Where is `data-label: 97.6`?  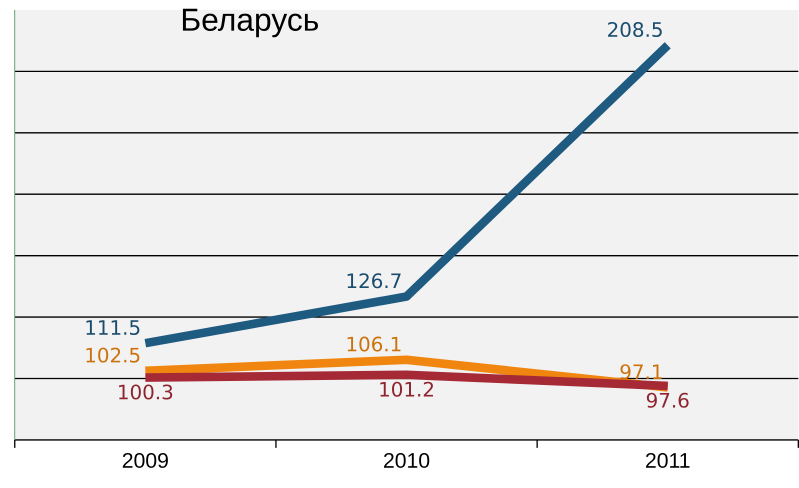
data-label: 97.6 is located at coordinates (667, 400).